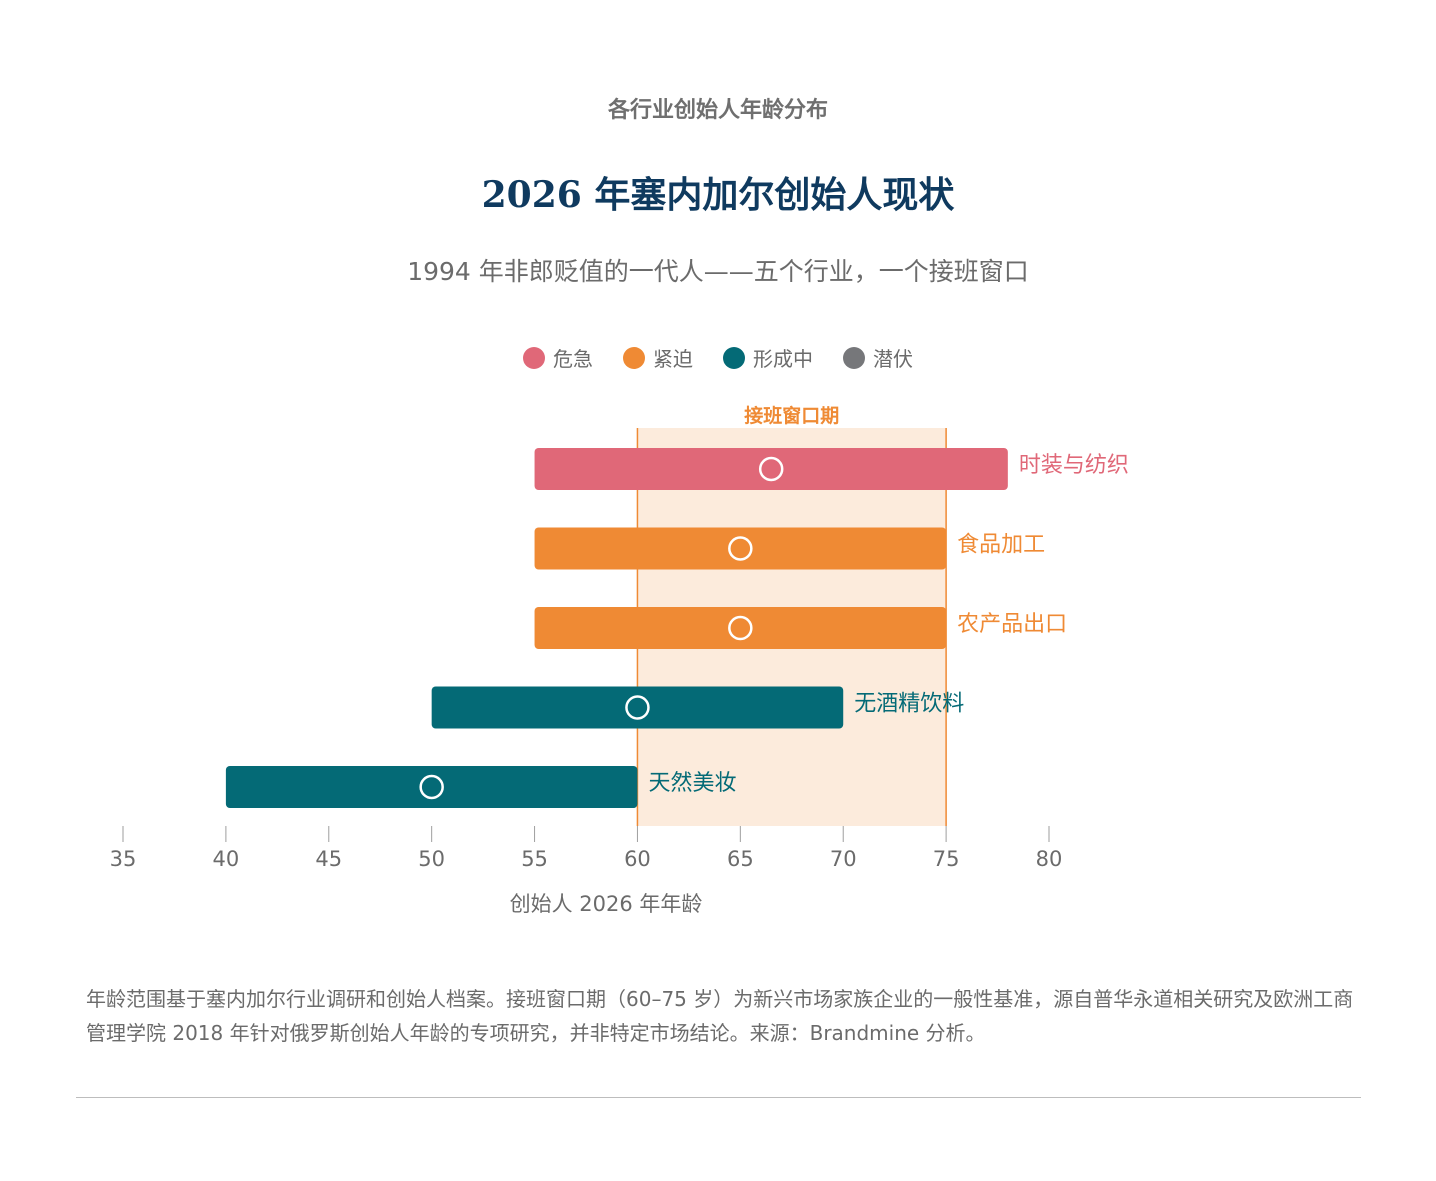 The height and width of the screenshot is (1181, 1436). Describe the element at coordinates (791, 415) in the screenshot. I see `succession-window-label: 接班窗口期` at that location.